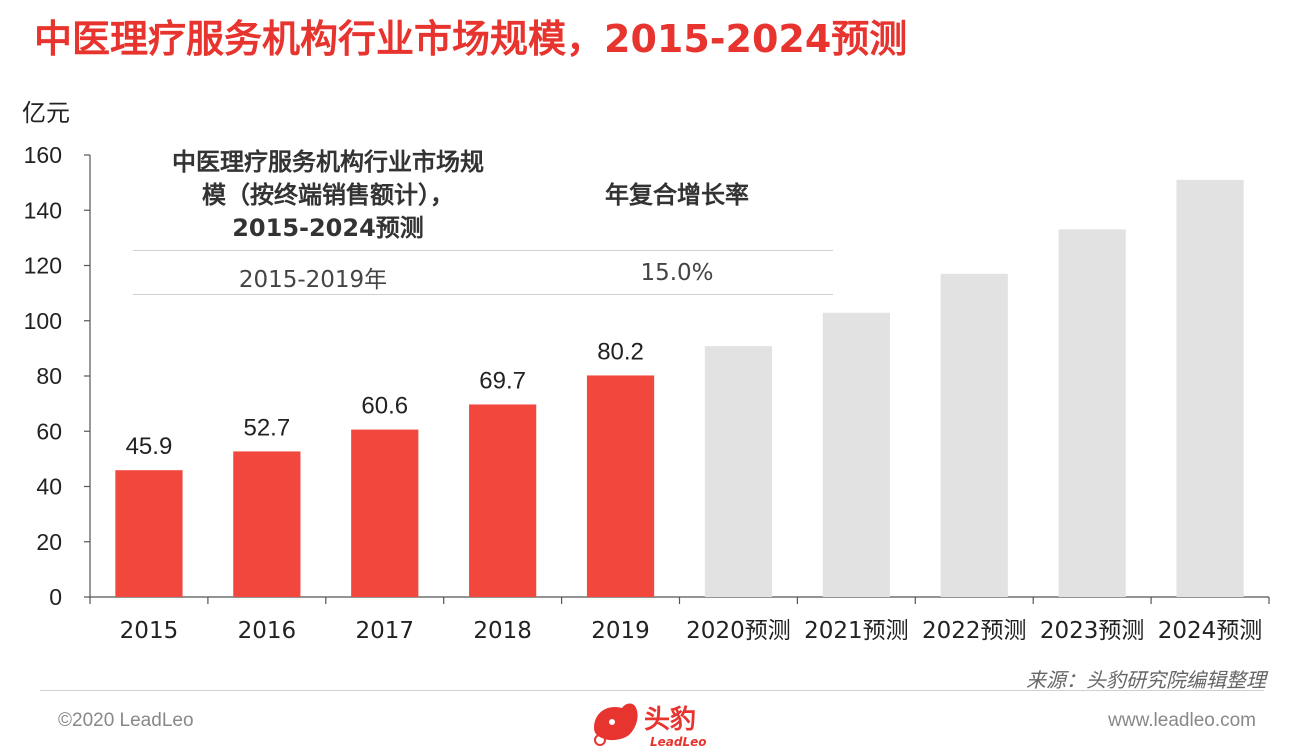  I want to click on data-label: 52.7, so click(266, 427).